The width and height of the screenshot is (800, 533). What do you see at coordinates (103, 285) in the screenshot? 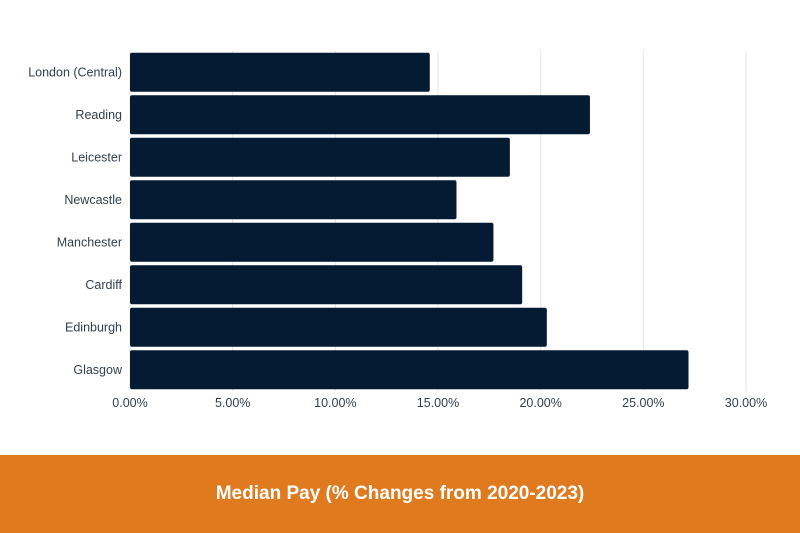
I see `category-label: Cardiff` at bounding box center [103, 285].